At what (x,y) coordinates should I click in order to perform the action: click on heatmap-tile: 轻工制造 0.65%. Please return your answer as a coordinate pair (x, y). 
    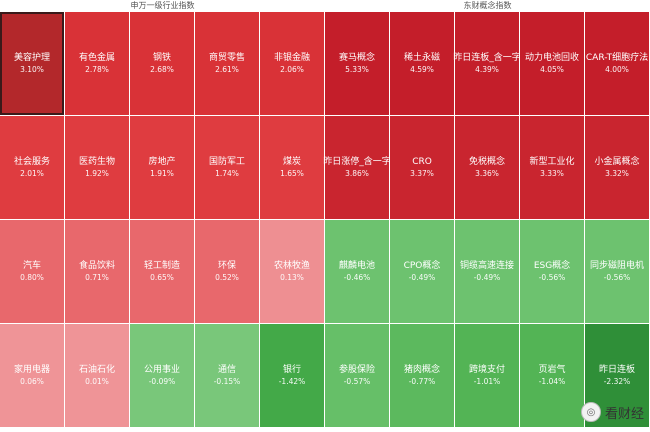
    Looking at the image, I should click on (162, 271).